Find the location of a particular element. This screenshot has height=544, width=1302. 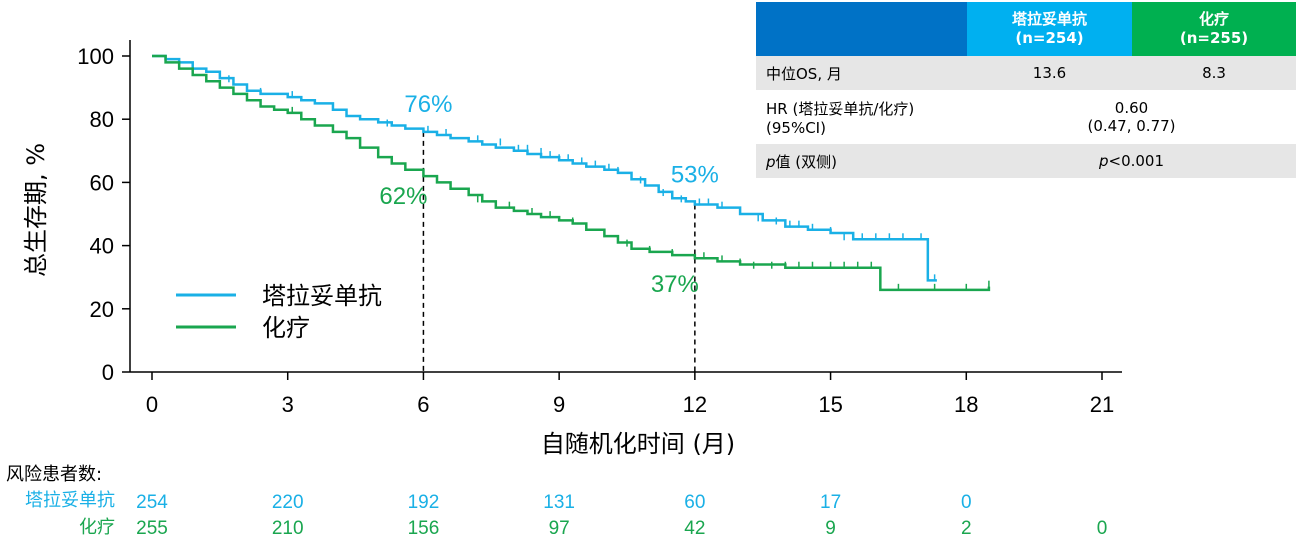

stats-row-hr: HR (塔拉妥单抗/化疗) (95%CI) 0.60 (0.47, 0.77) is located at coordinates (1026, 117).